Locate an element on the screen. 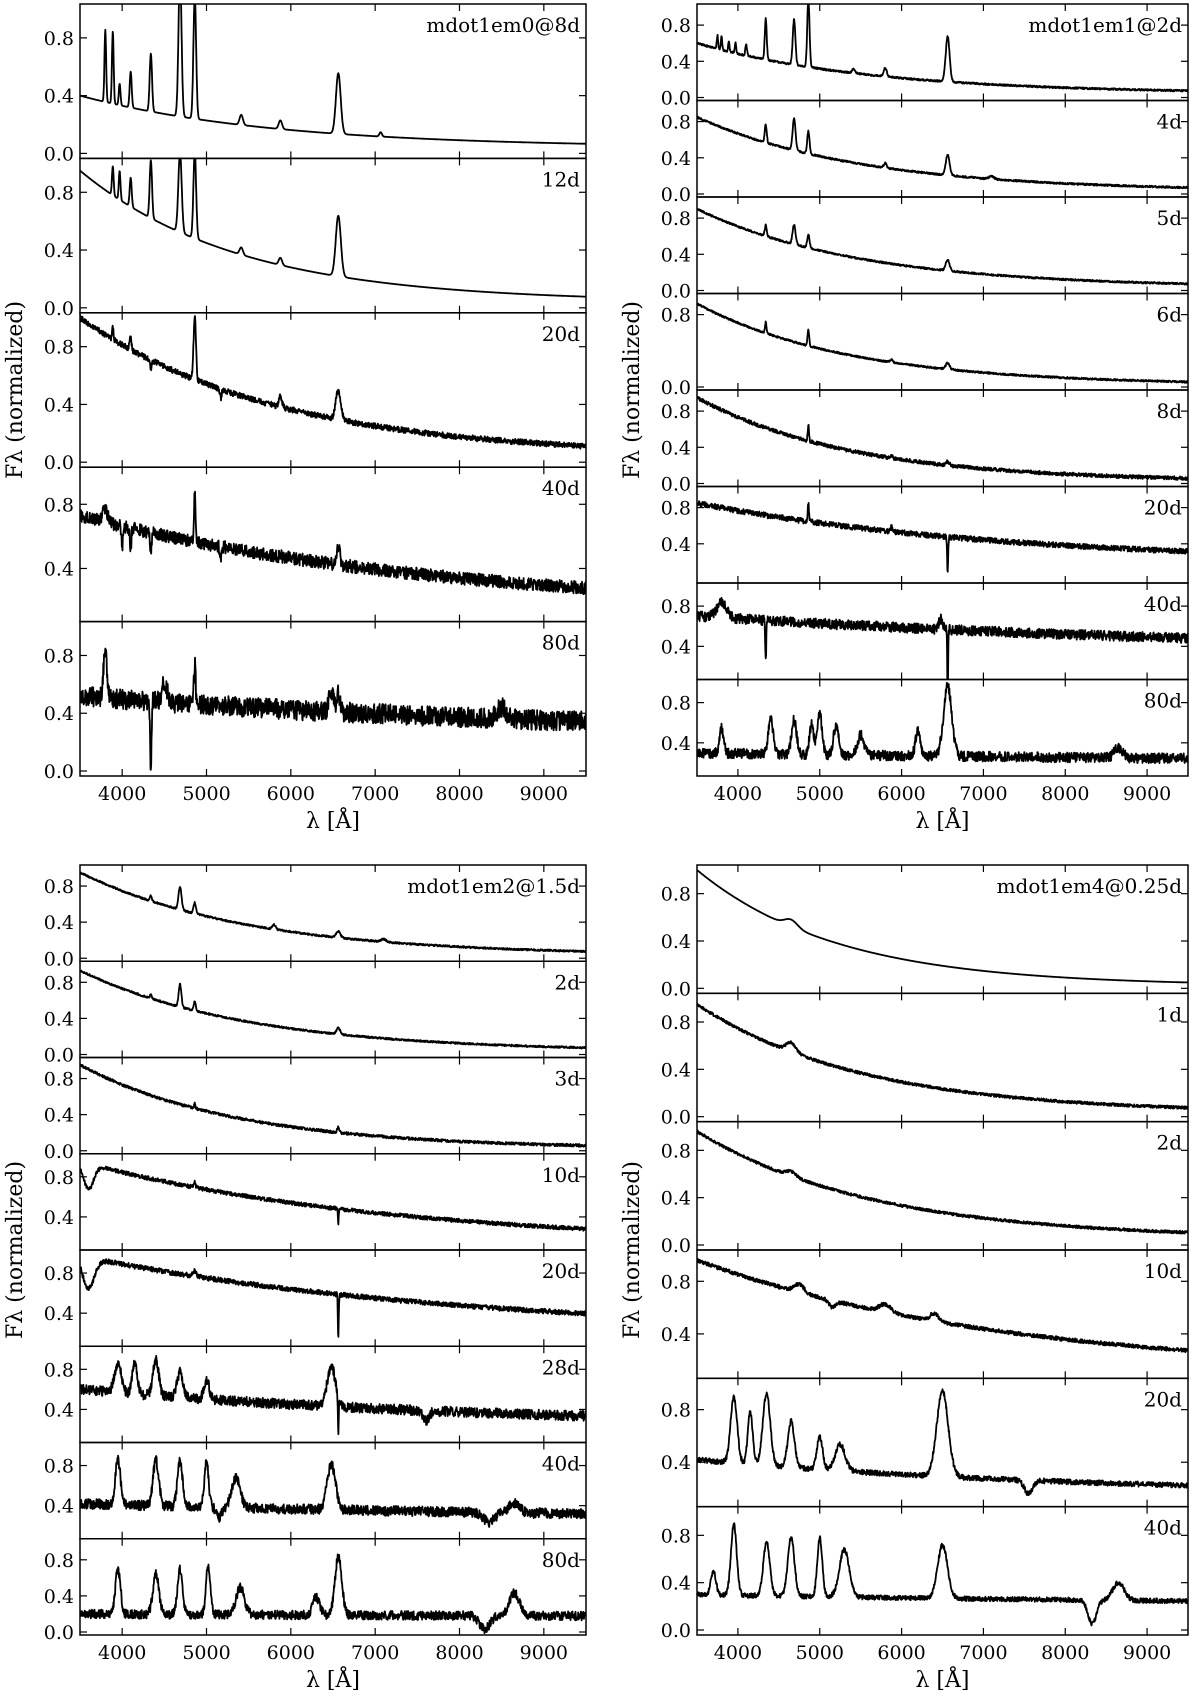 This screenshot has height=1702, width=1200. spectrum-panel: 0.0 0.4 0.8 3d is located at coordinates (315, 1109).